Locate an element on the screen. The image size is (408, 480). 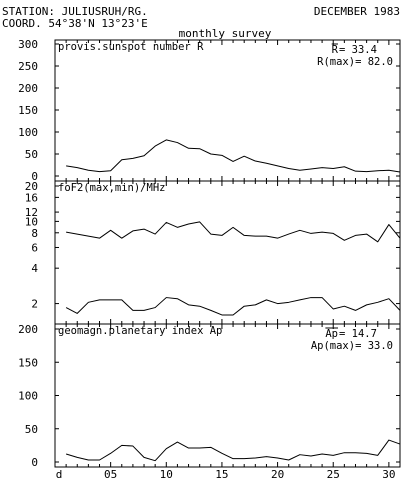
station-label: STATION: JULIUSRUH/RG. is located at coordinates (75, 11).